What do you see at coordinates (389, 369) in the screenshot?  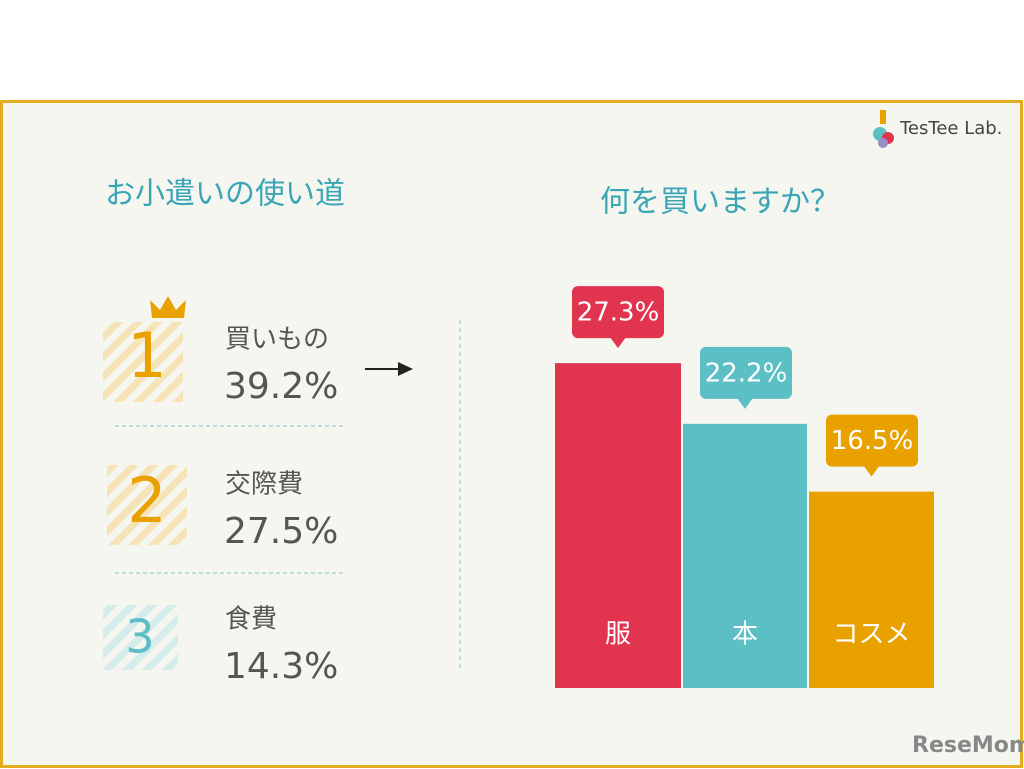 I see `arrow` at bounding box center [389, 369].